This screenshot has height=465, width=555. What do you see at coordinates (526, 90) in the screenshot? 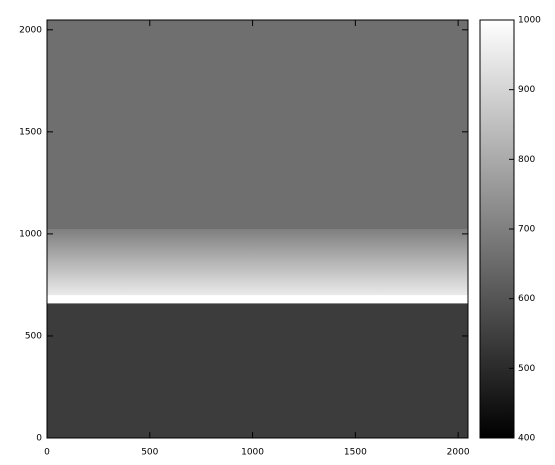
I see `colorbar-tick-label: 900` at bounding box center [526, 90].